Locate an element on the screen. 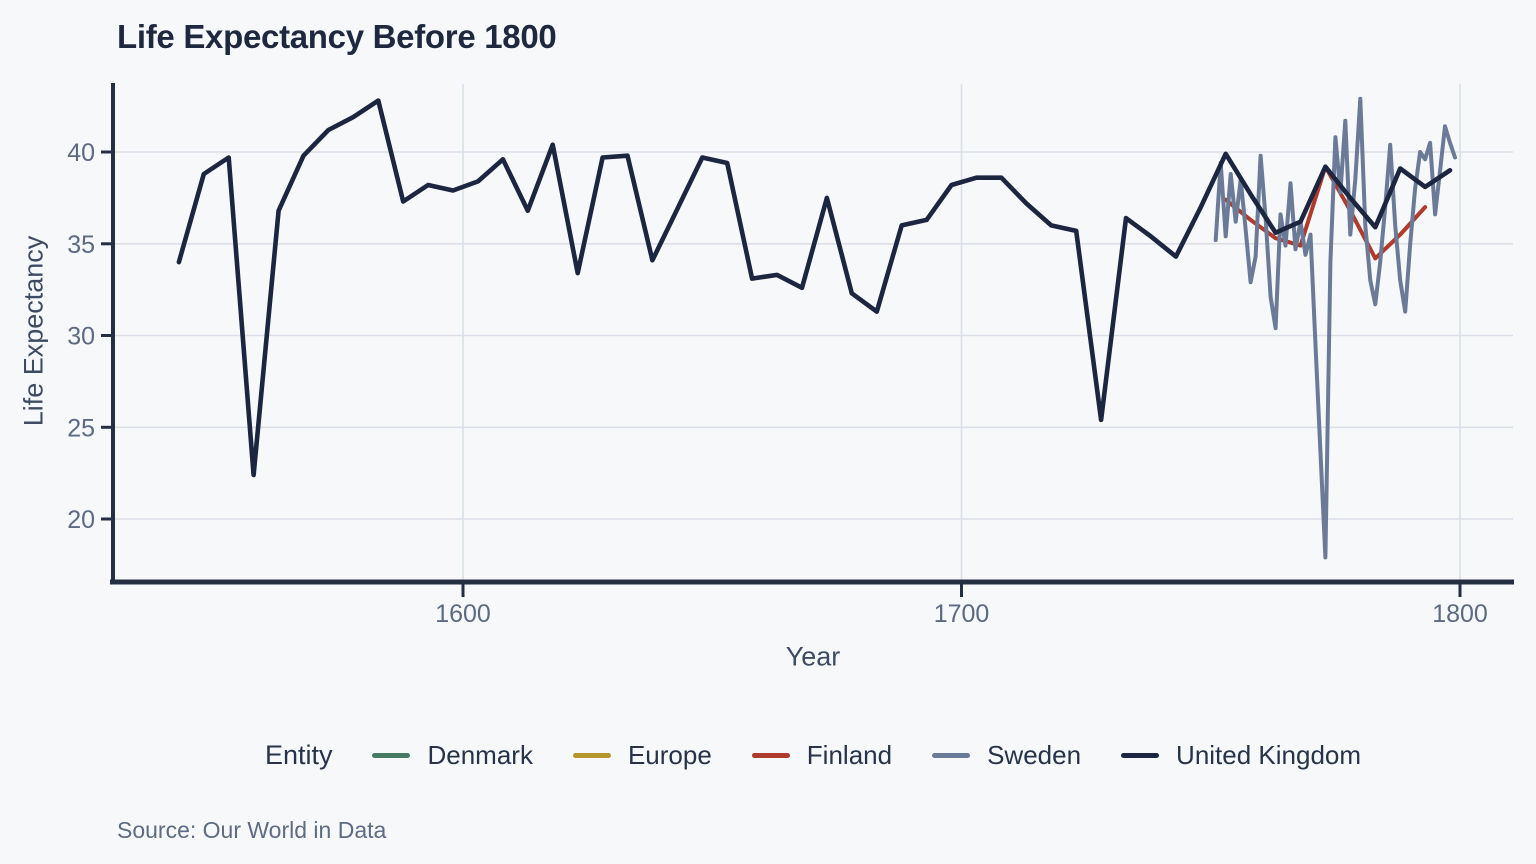 Image resolution: width=1536 pixels, height=864 pixels. legend-label-finland: Finland is located at coordinates (849, 754).